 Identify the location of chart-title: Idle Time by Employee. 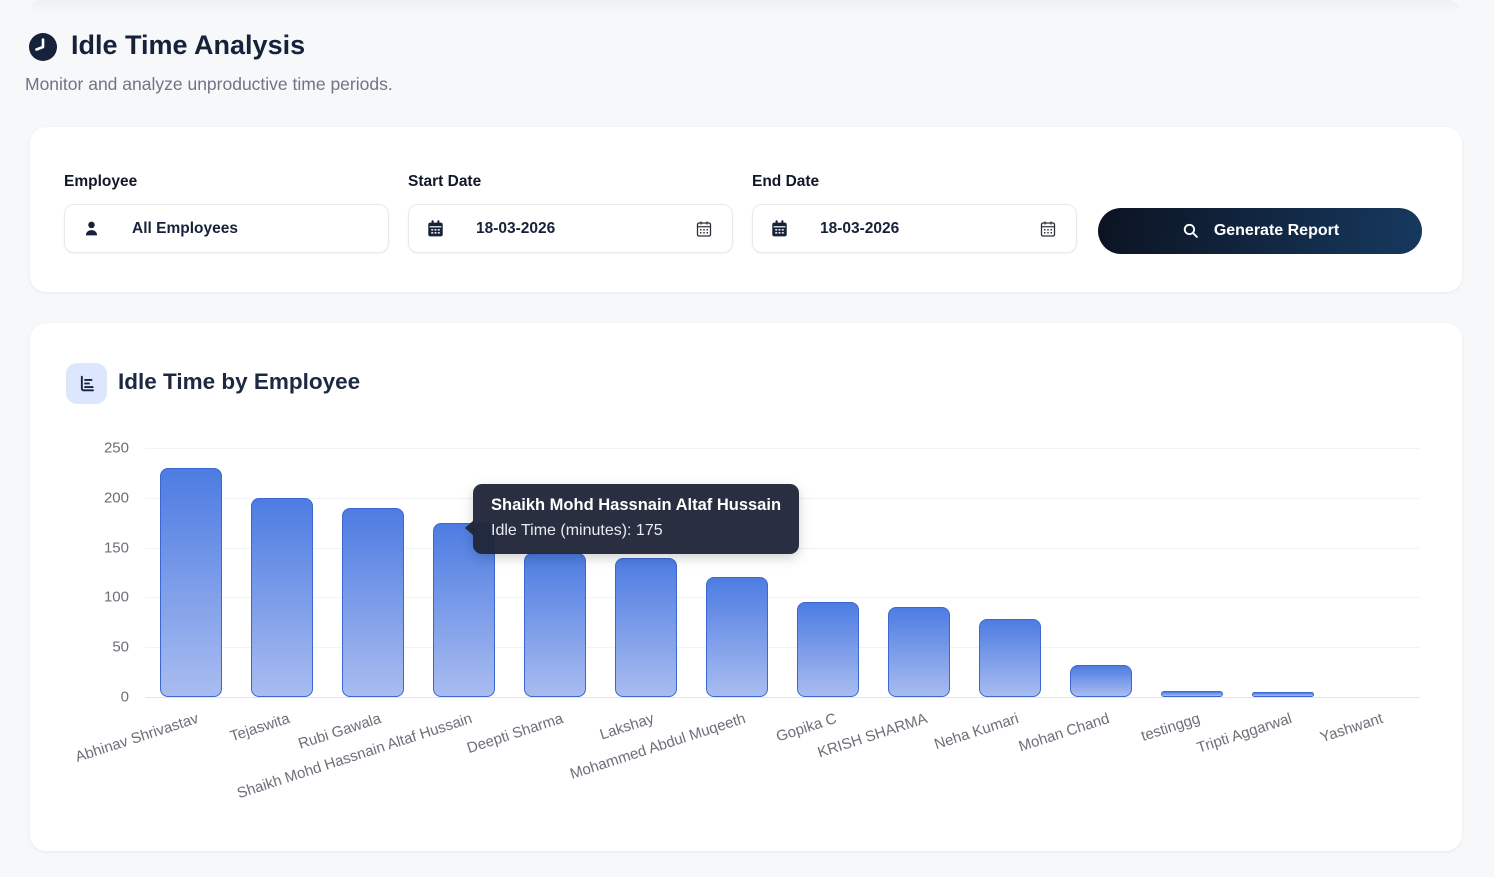
(239, 381).